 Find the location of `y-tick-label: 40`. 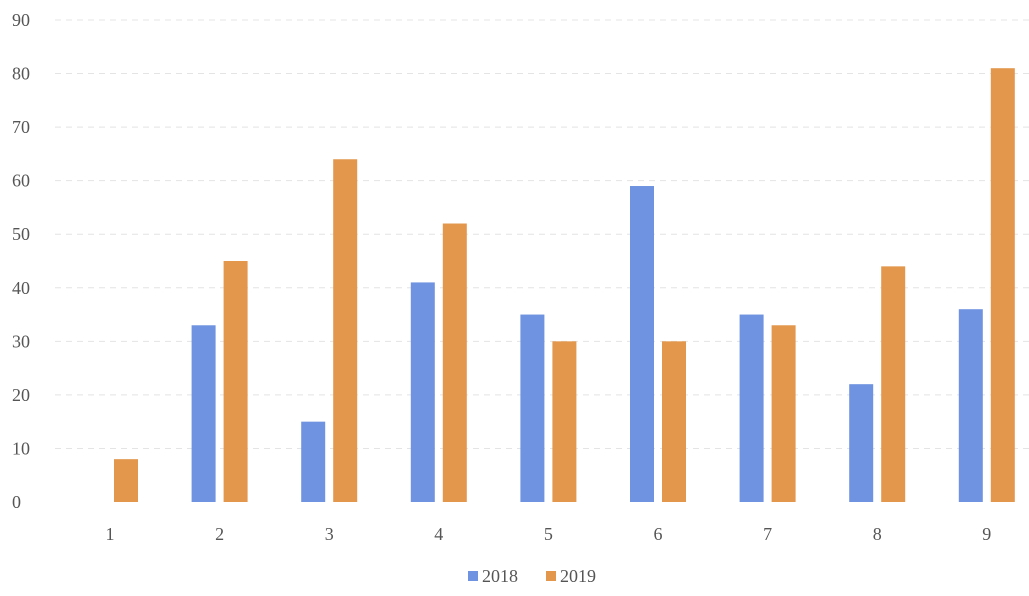

y-tick-label: 40 is located at coordinates (21, 288).